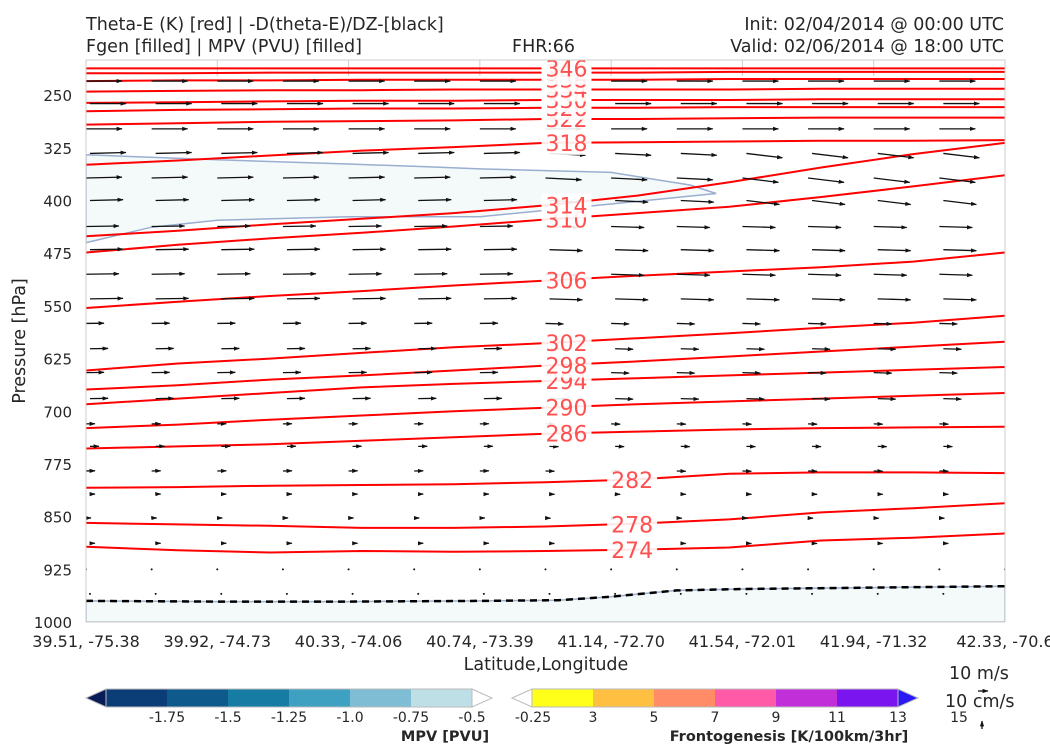 Image resolution: width=1050 pixels, height=750 pixels. Describe the element at coordinates (57, 465) in the screenshot. I see `y-tick-label: 775` at that location.